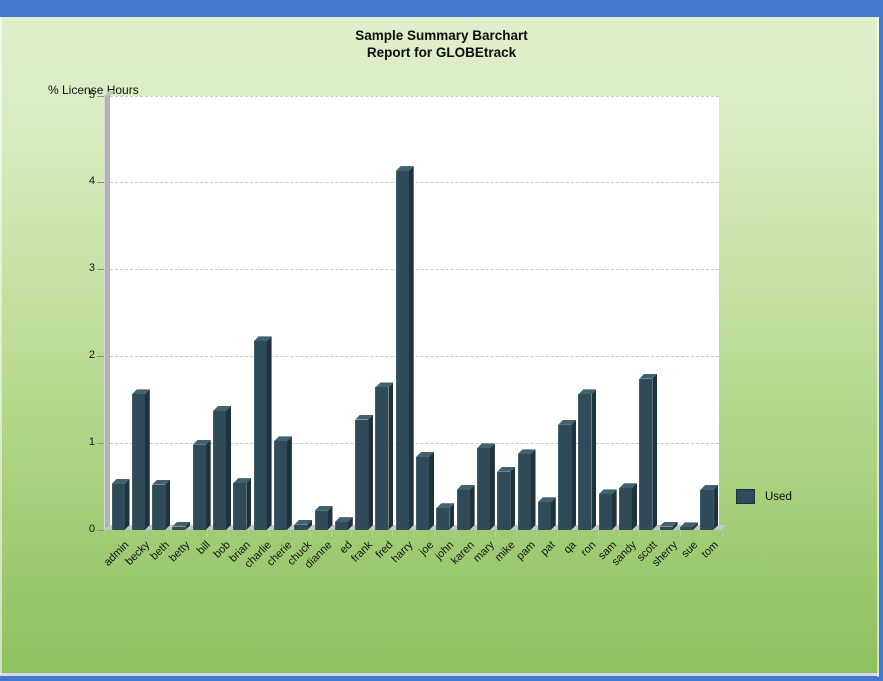 The image size is (883, 681). Describe the element at coordinates (878, 347) in the screenshot. I see `window-right-edge-highlight` at that location.